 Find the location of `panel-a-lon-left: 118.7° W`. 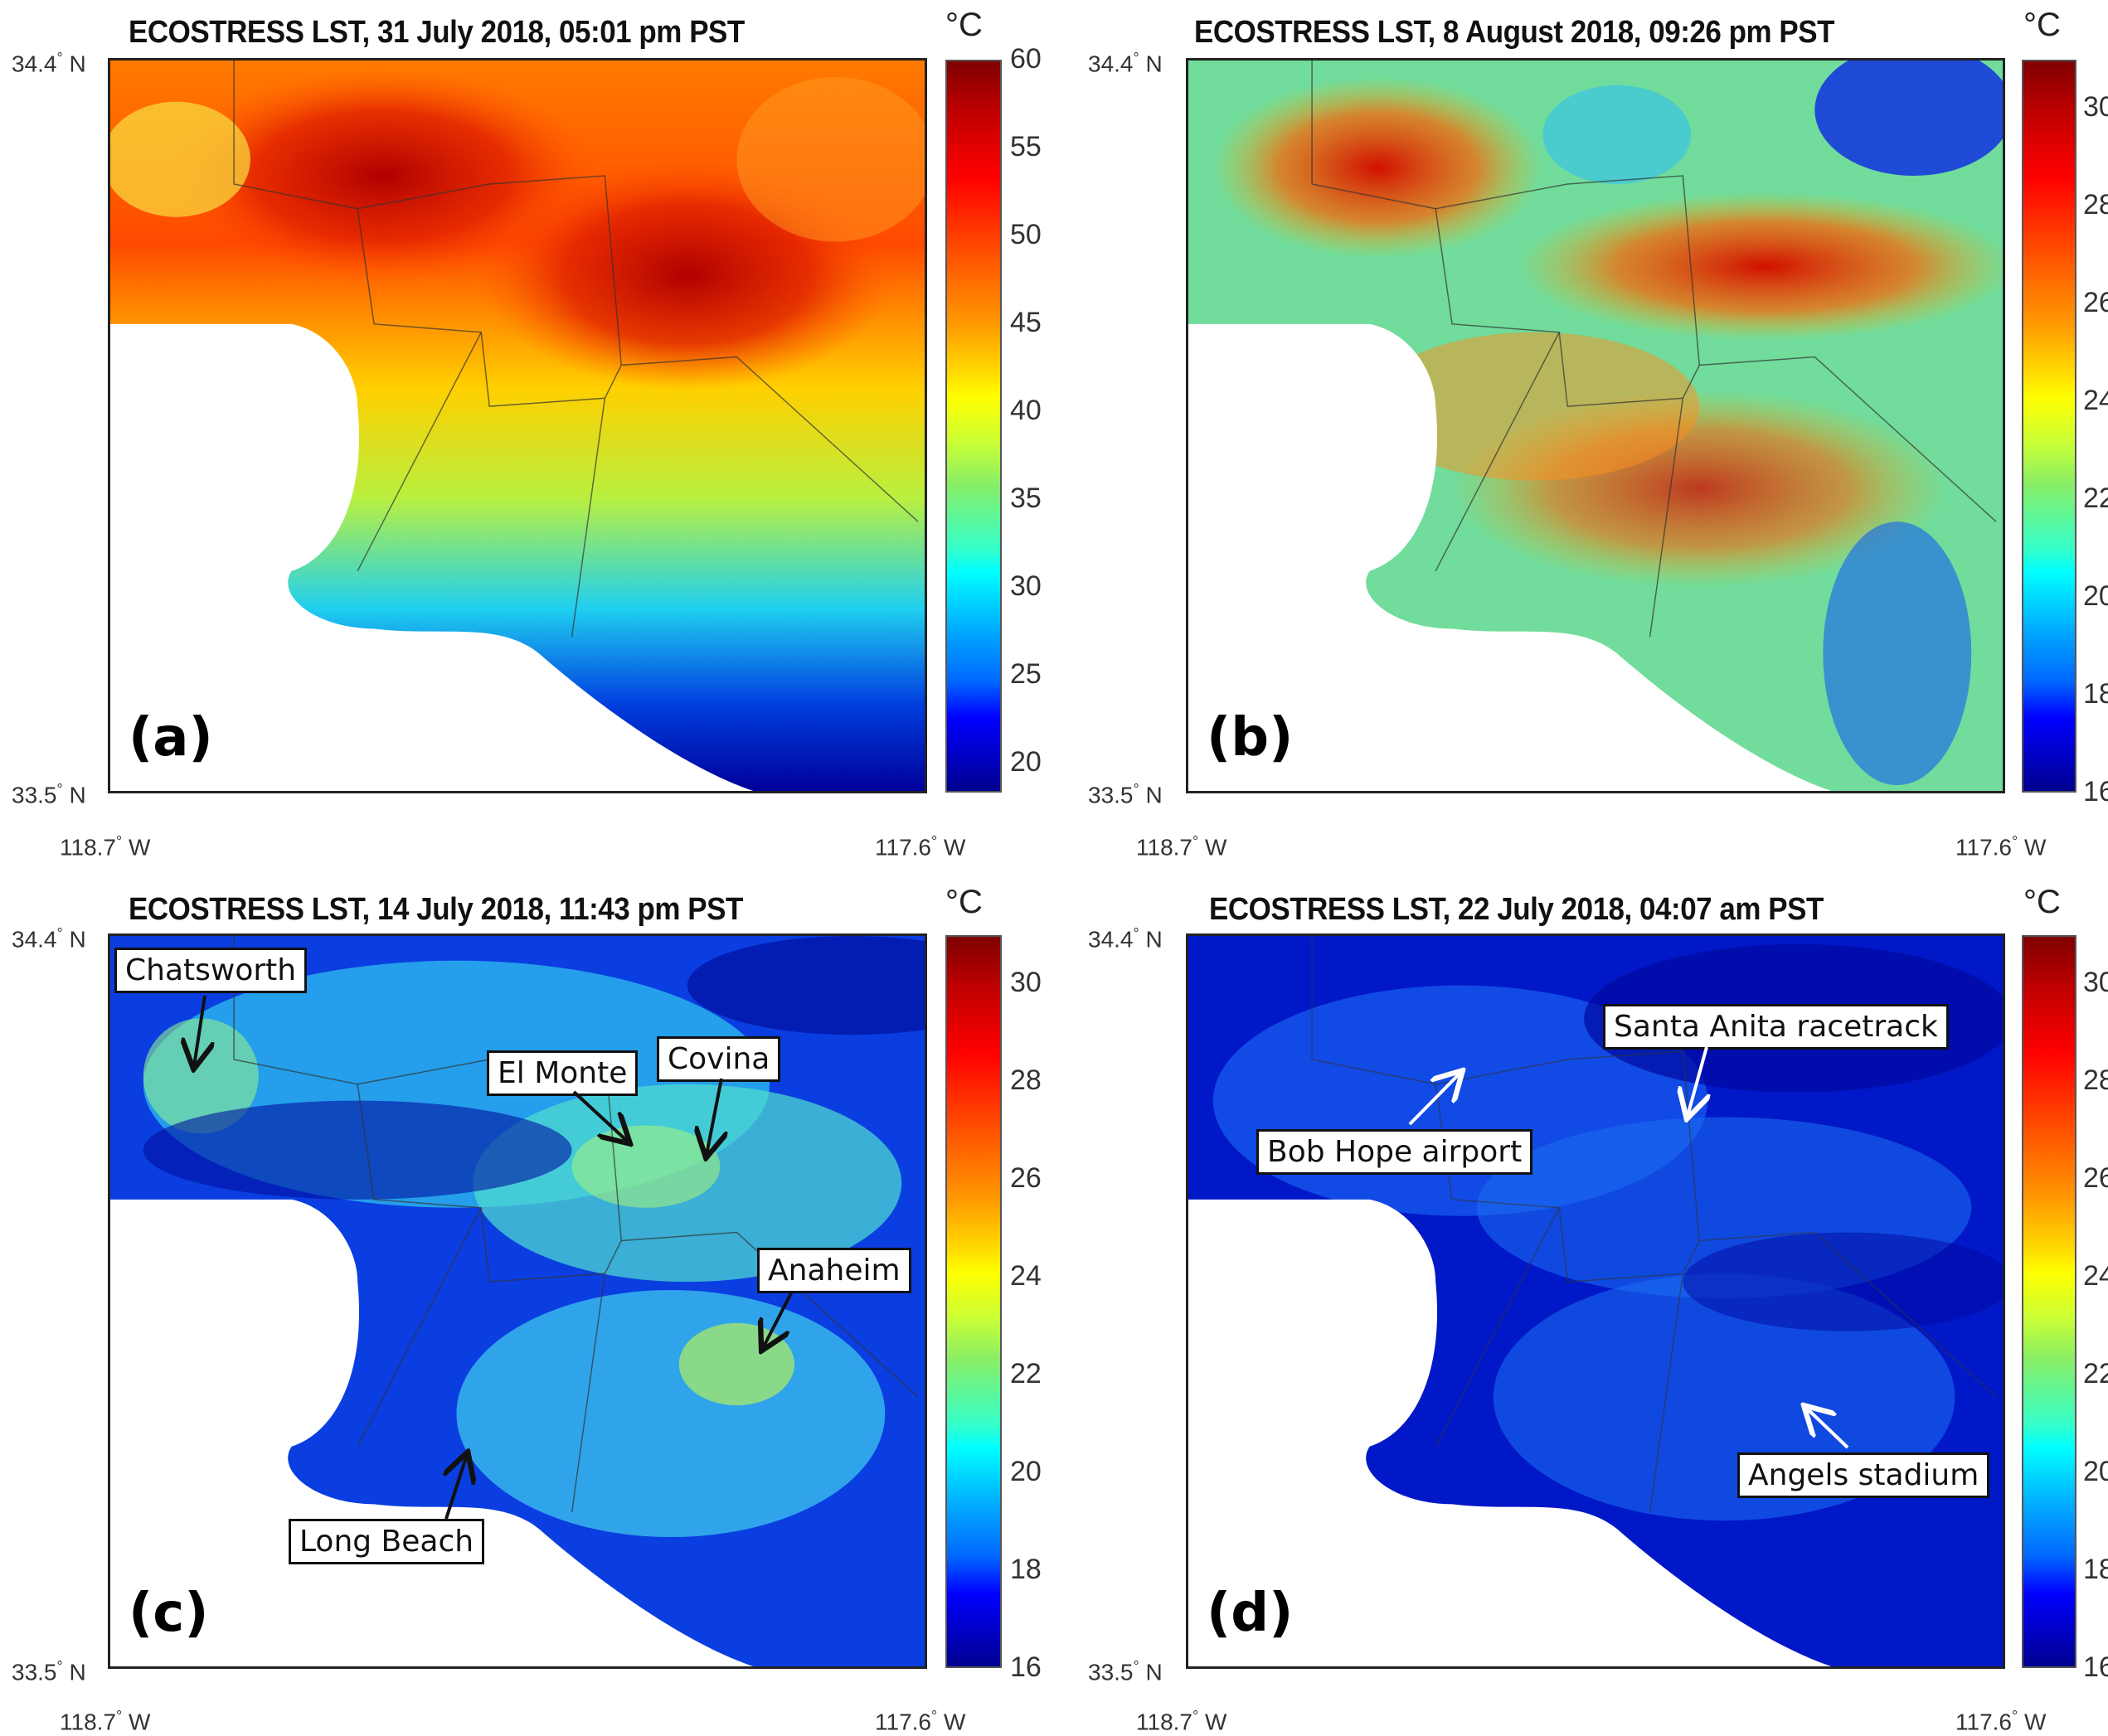

panel-a-lon-left: 118.7° W is located at coordinates (105, 847).